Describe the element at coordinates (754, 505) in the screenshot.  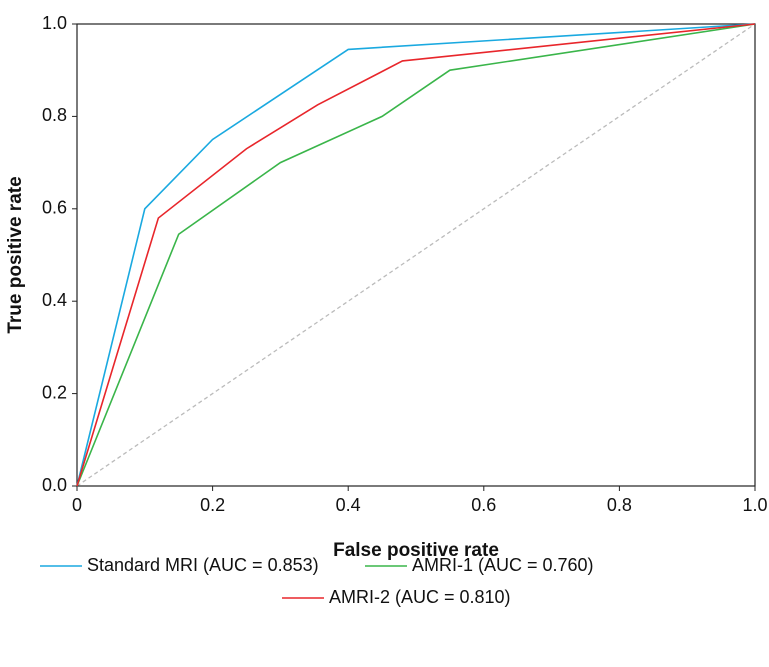
I see `x-tick-label: 1.0` at that location.